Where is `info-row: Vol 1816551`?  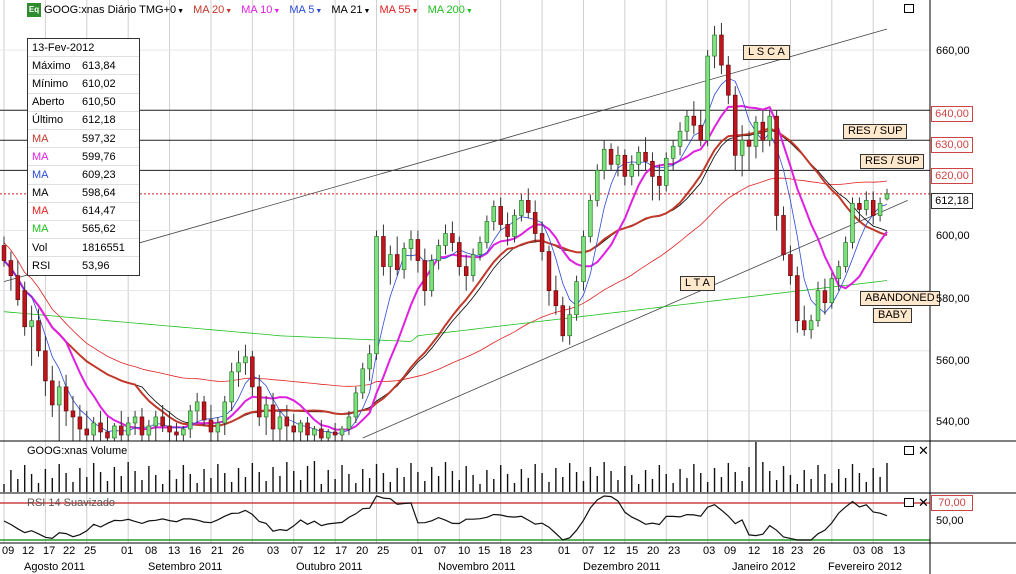 info-row: Vol 1816551 is located at coordinates (83, 248).